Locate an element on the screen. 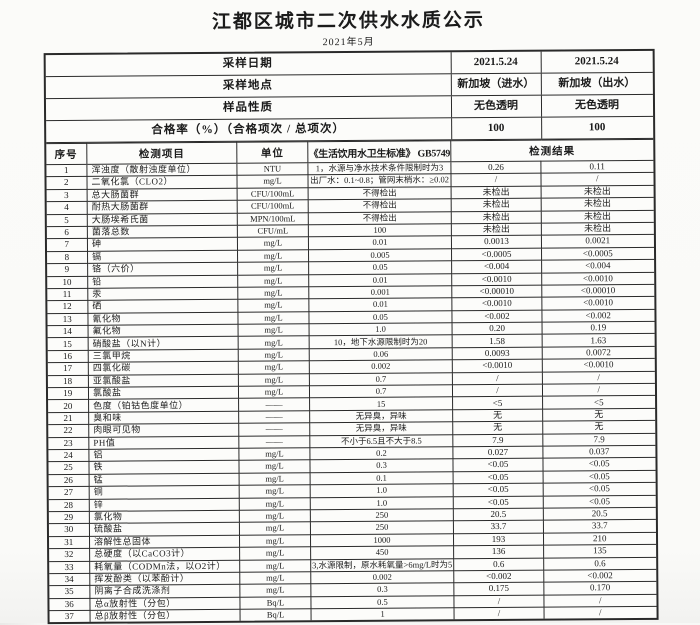  row-index: 14 is located at coordinates (68, 332).